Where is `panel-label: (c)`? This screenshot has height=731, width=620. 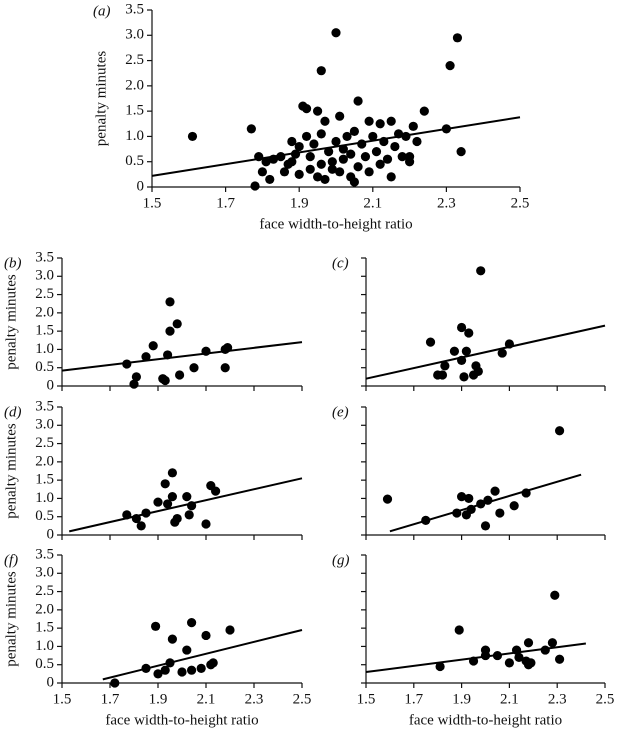 panel-label: (c) is located at coordinates (340, 263).